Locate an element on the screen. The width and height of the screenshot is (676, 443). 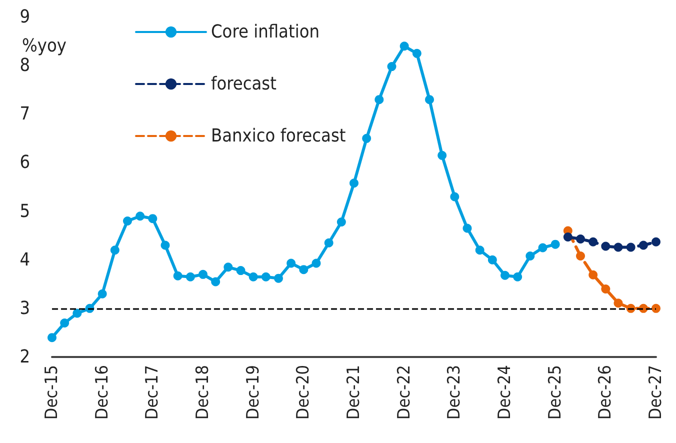
y-tick-label: 5 is located at coordinates (25, 211).